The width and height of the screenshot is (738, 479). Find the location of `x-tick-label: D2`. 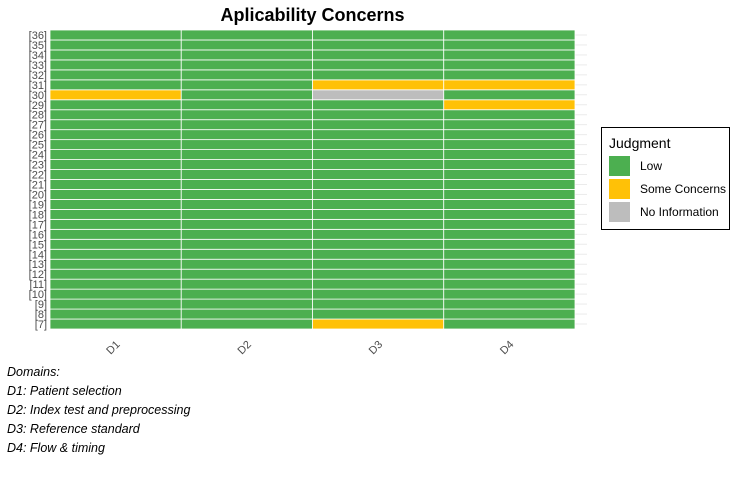

x-tick-label: D2 is located at coordinates (245, 348).